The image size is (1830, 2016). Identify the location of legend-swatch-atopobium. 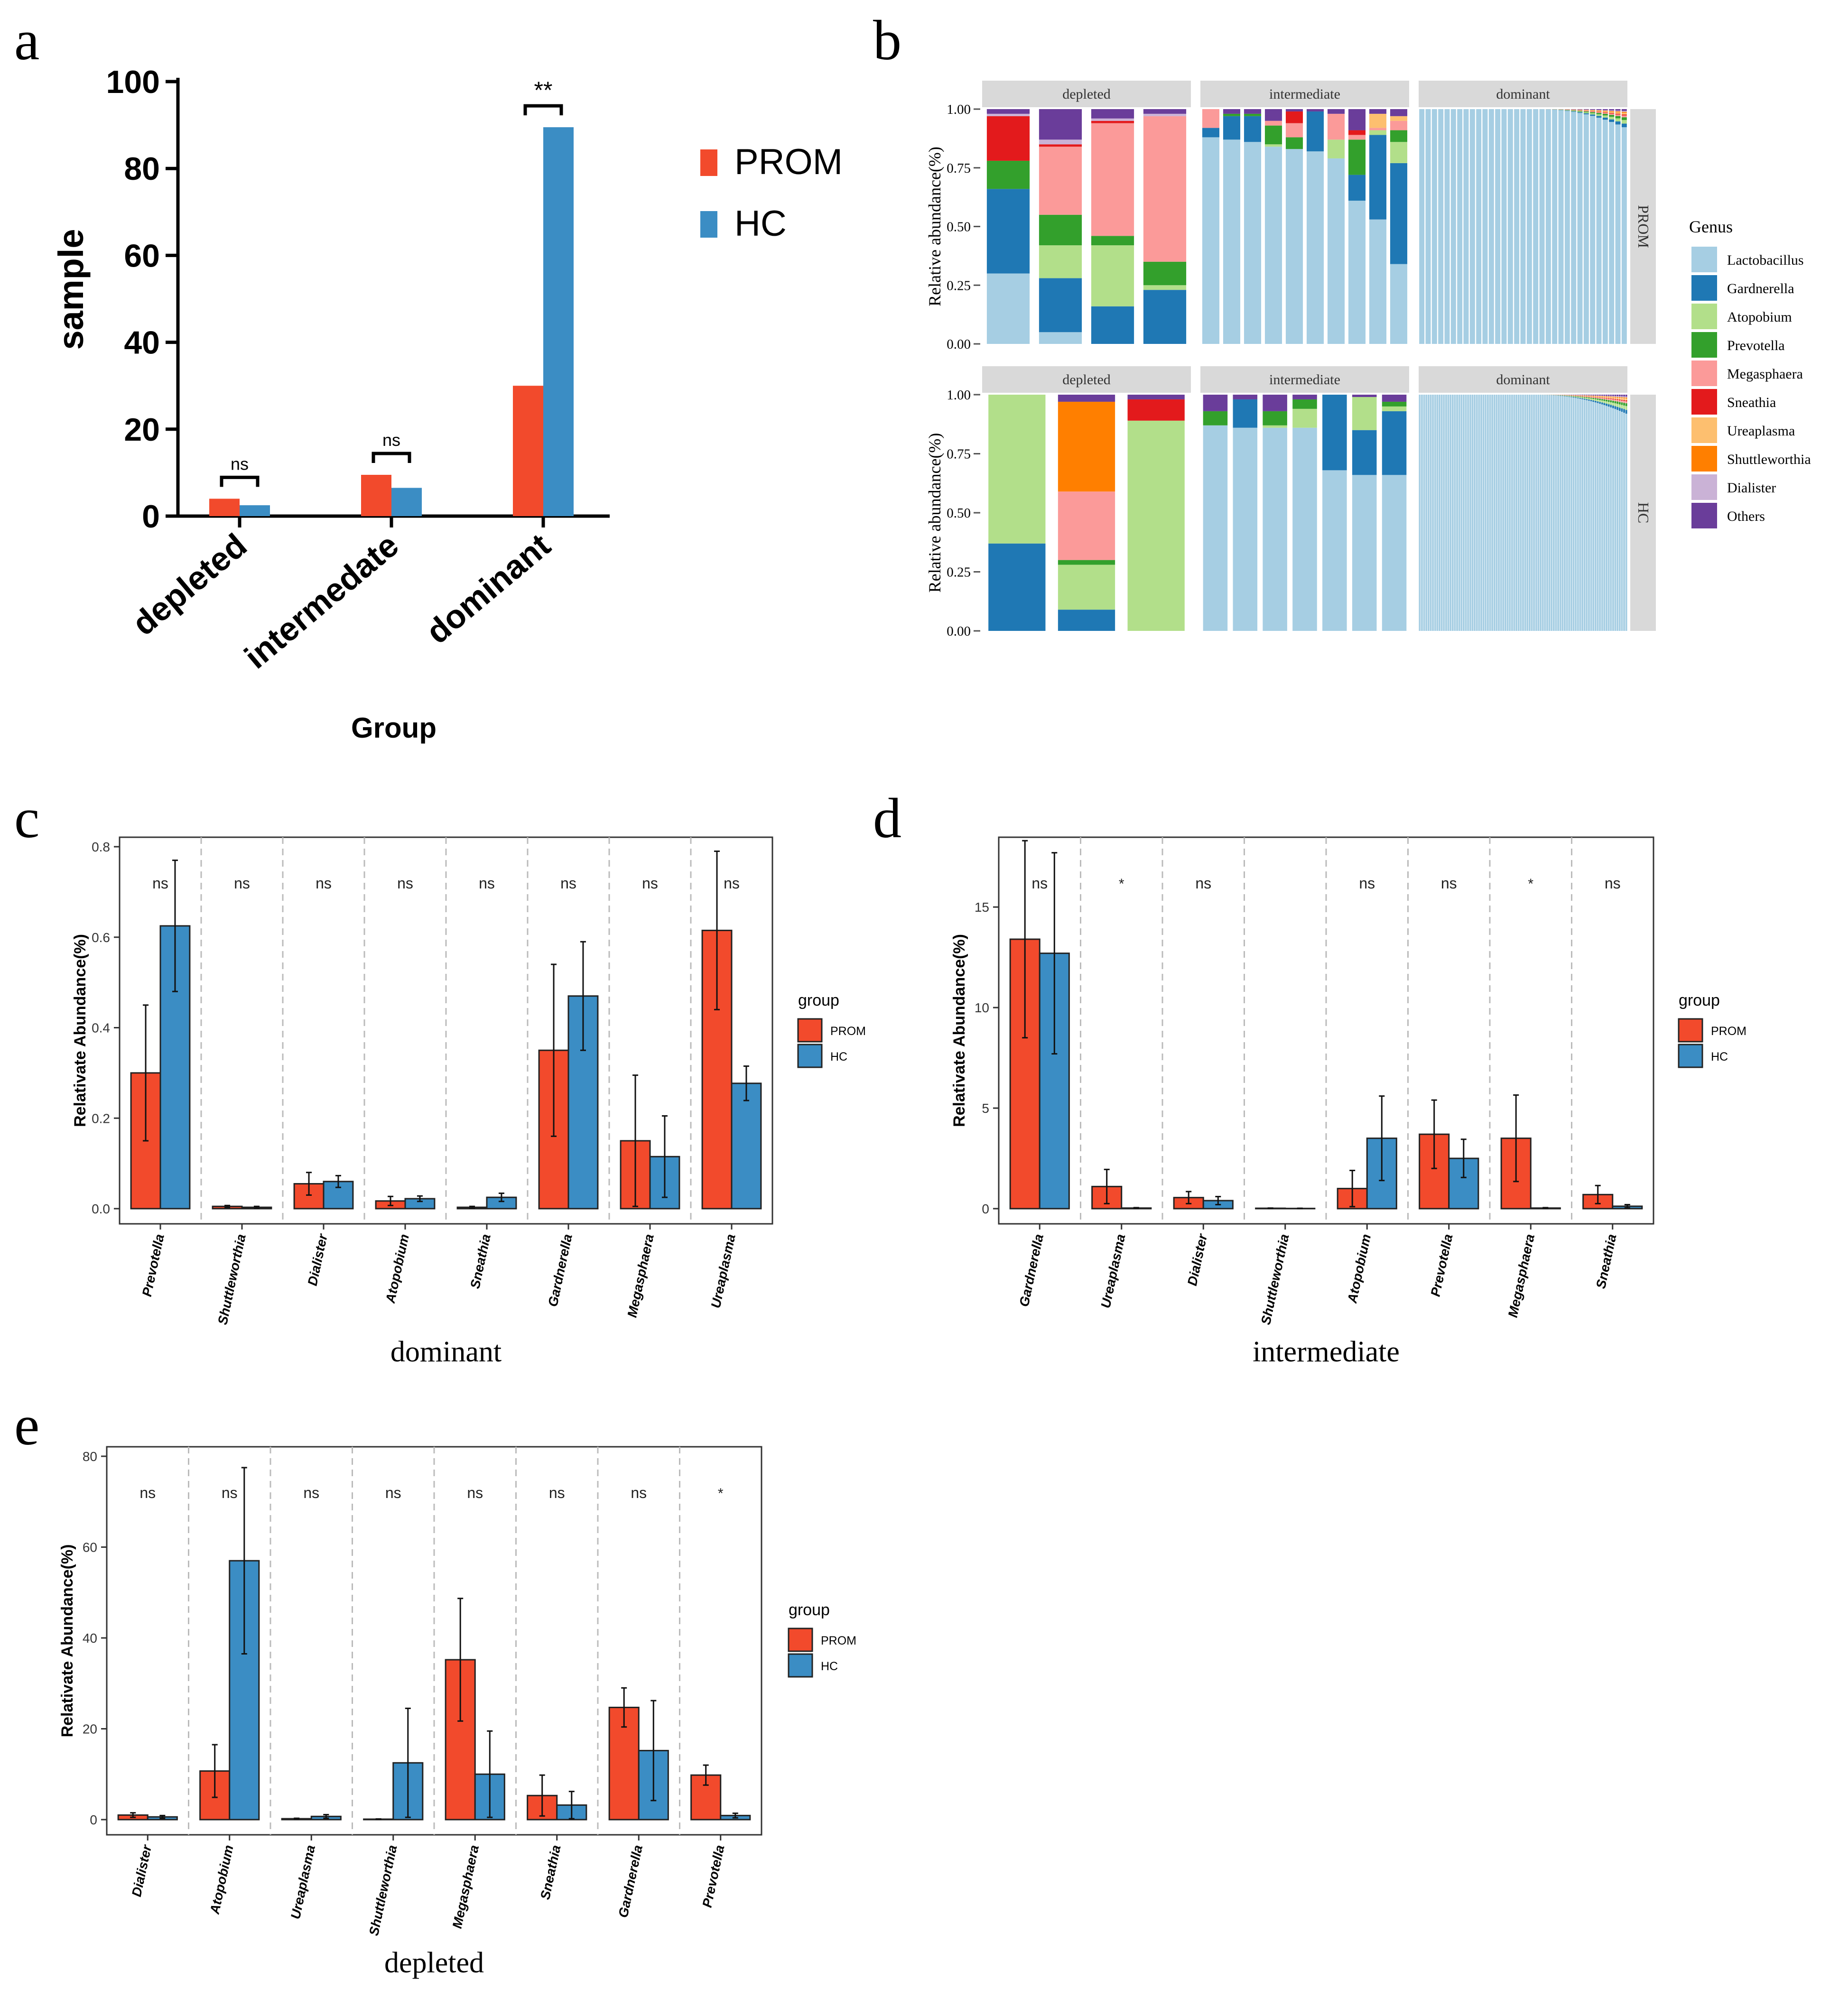
(1704, 316).